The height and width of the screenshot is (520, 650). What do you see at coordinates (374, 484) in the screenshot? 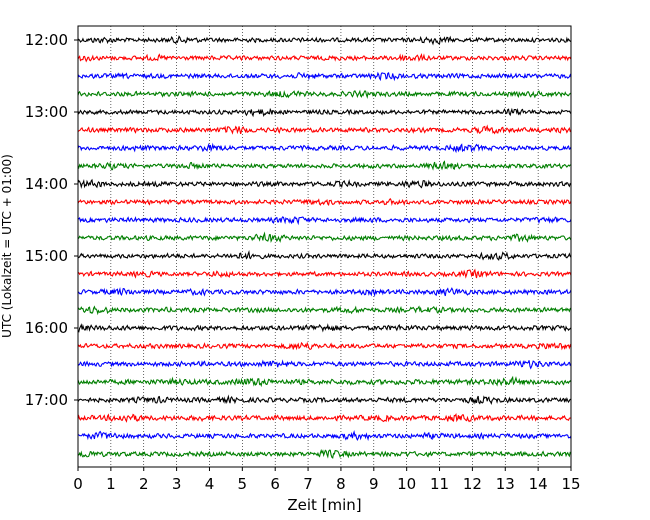
I see `x-tick-label: 9` at bounding box center [374, 484].